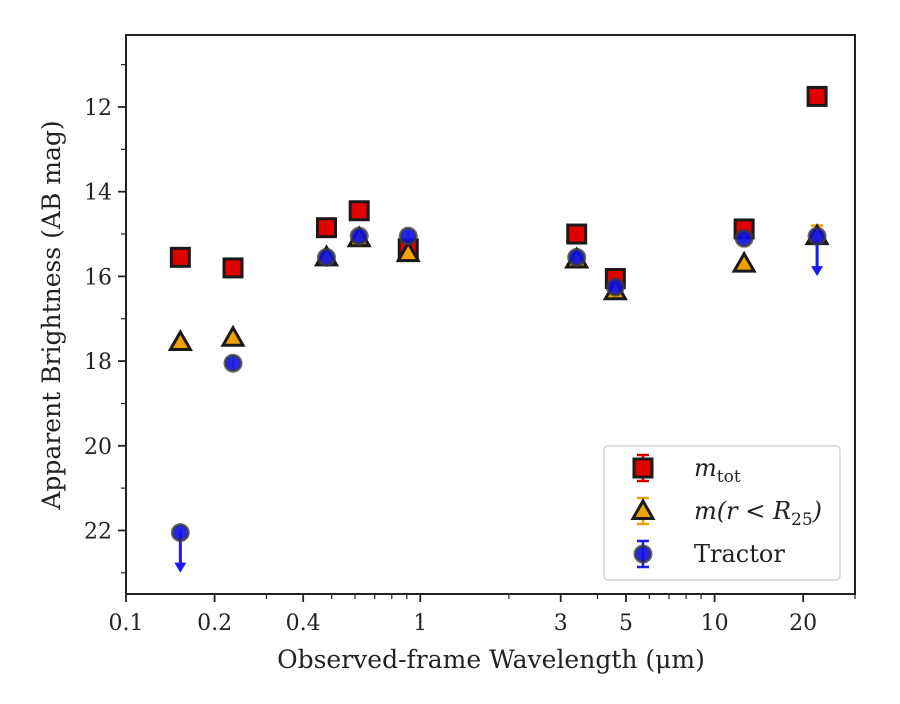  Describe the element at coordinates (98, 193) in the screenshot. I see `y-tick-label: 14` at that location.